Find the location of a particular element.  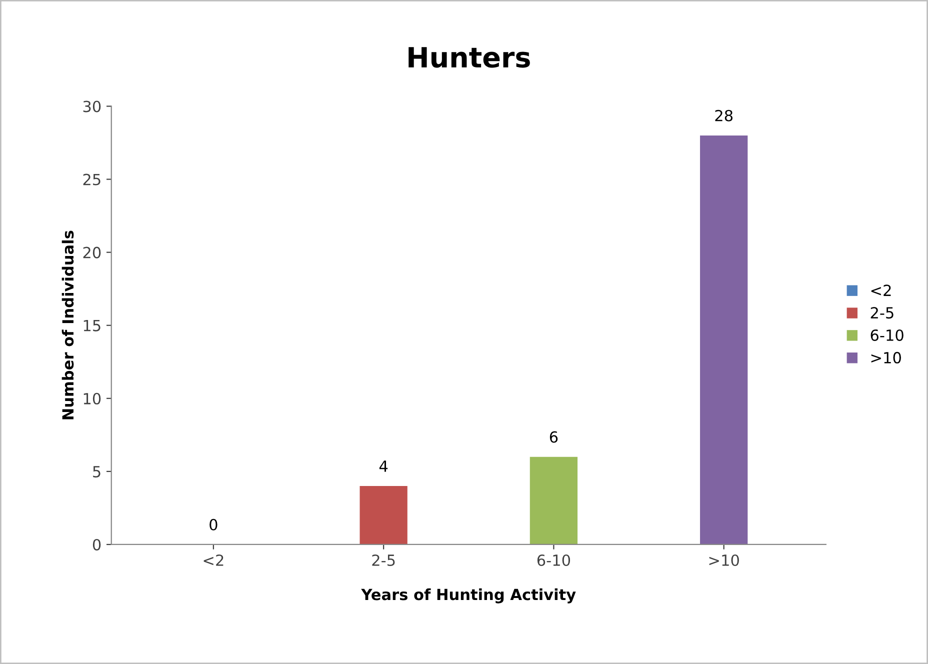

x-tick-label: <2 is located at coordinates (214, 560).